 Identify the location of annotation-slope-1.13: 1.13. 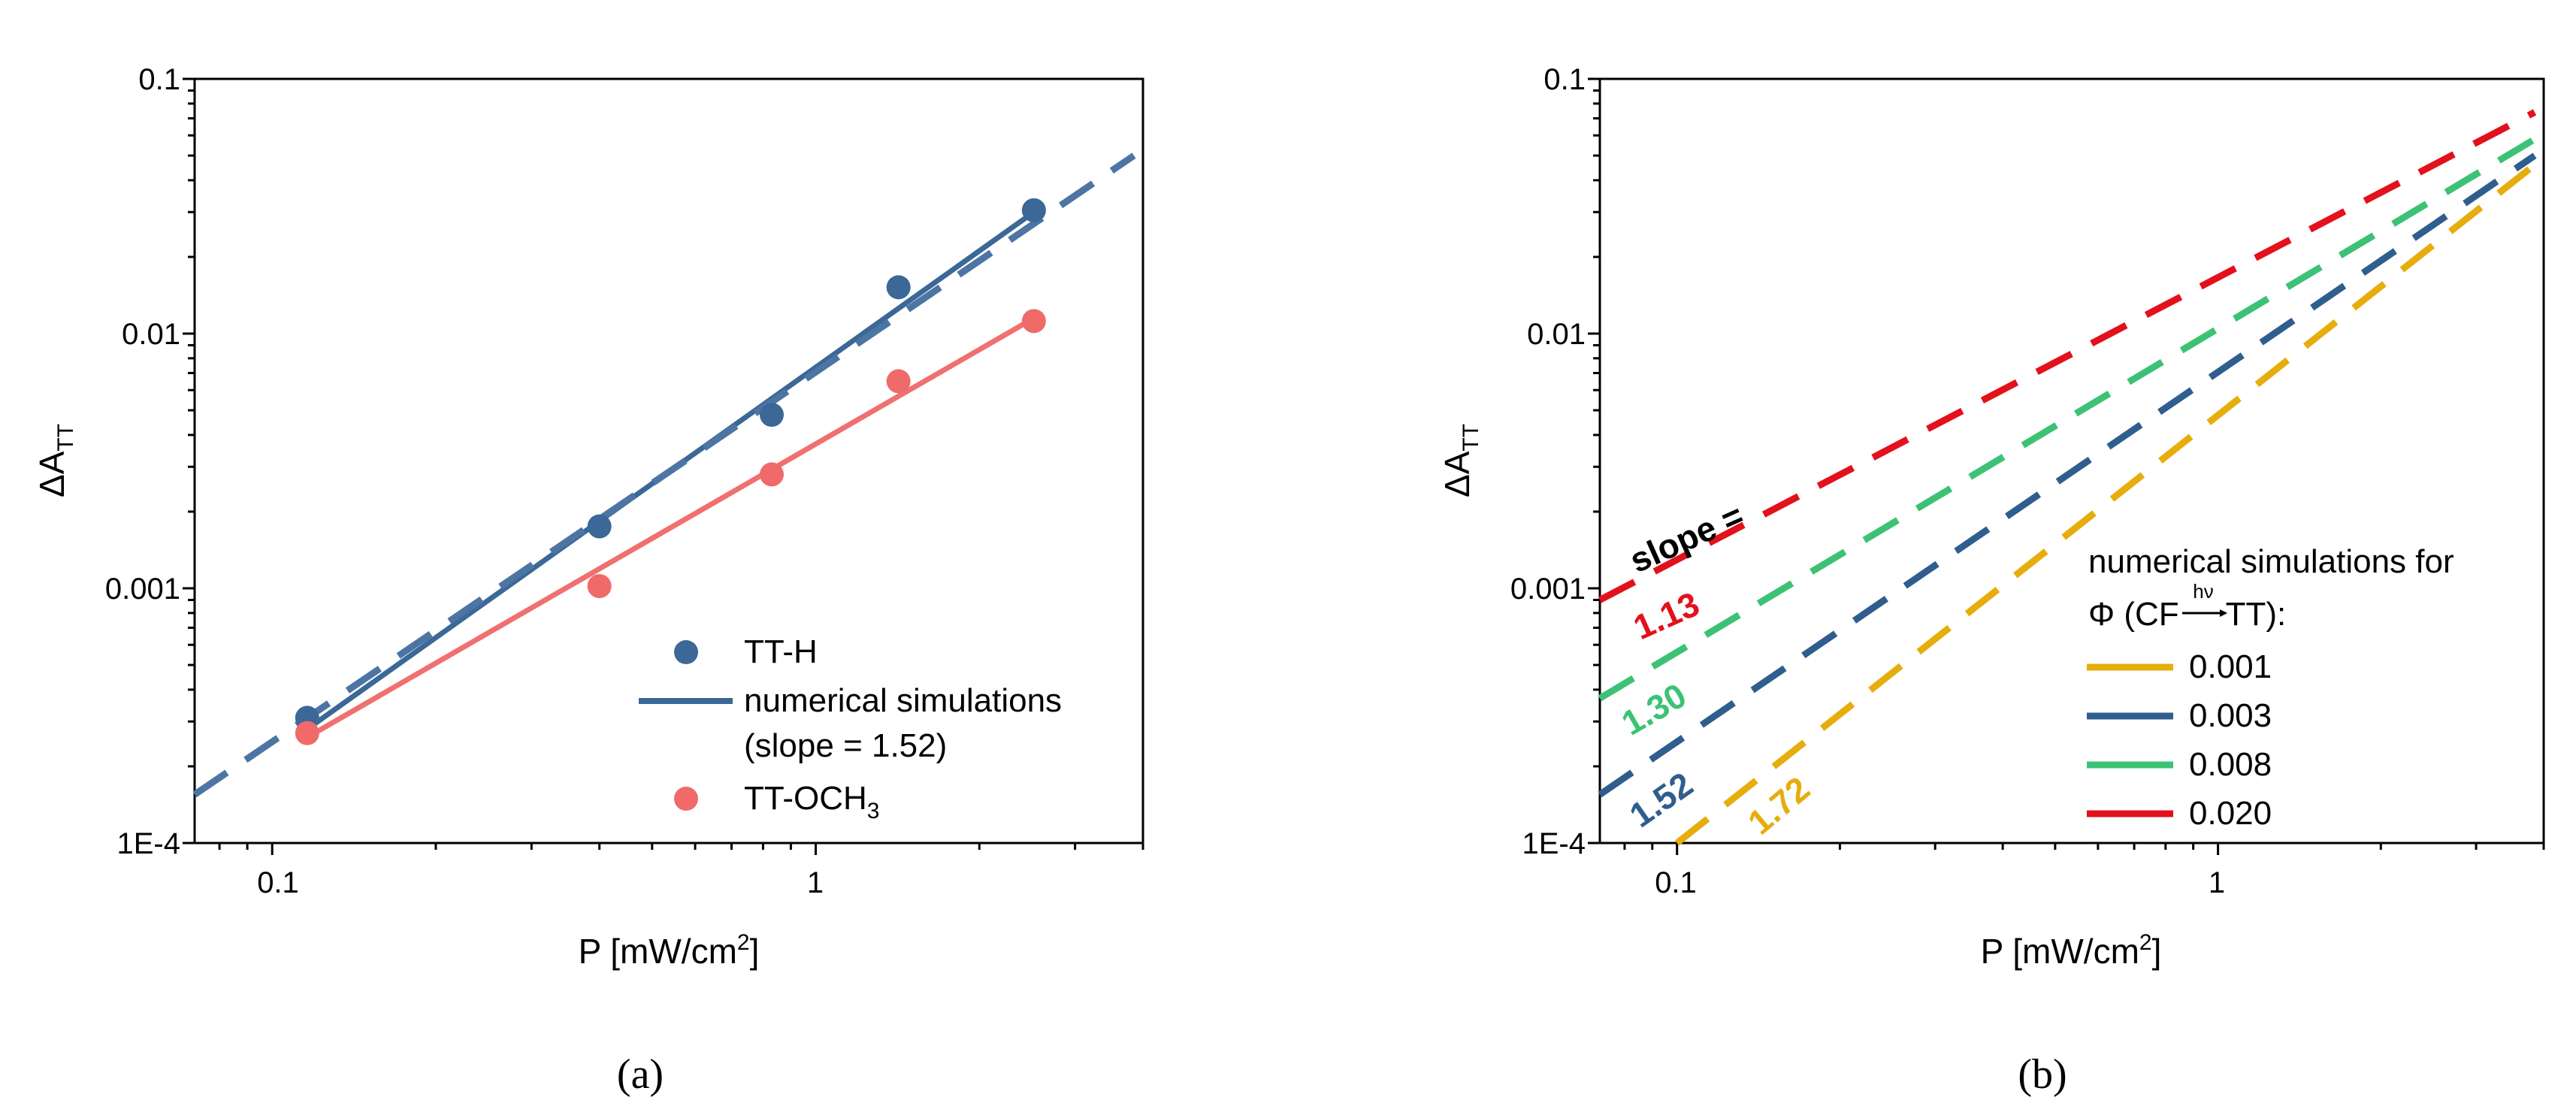
(1667, 615).